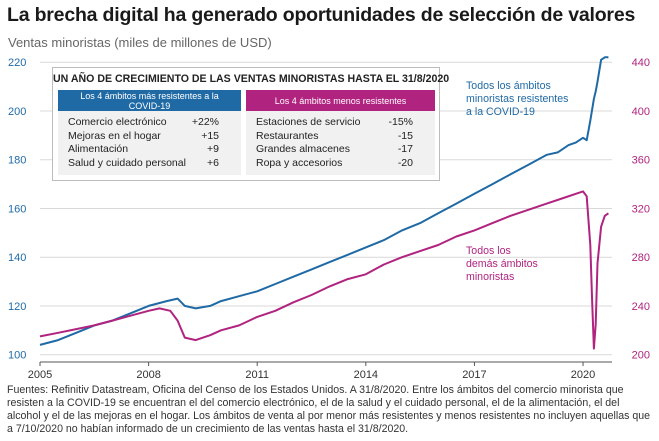 This screenshot has height=441, width=659. What do you see at coordinates (17, 161) in the screenshot?
I see `y-left-tick-label: 180` at bounding box center [17, 161].